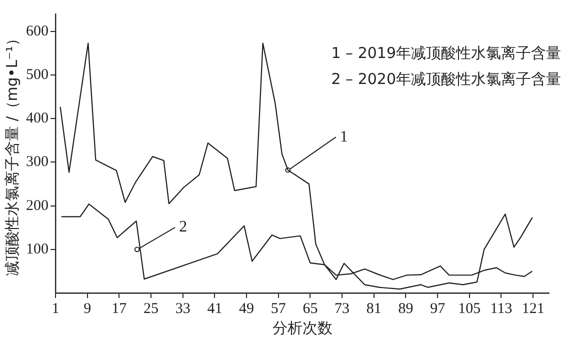 The image size is (571, 342). I want to click on x-tick-label: 113, so click(501, 308).